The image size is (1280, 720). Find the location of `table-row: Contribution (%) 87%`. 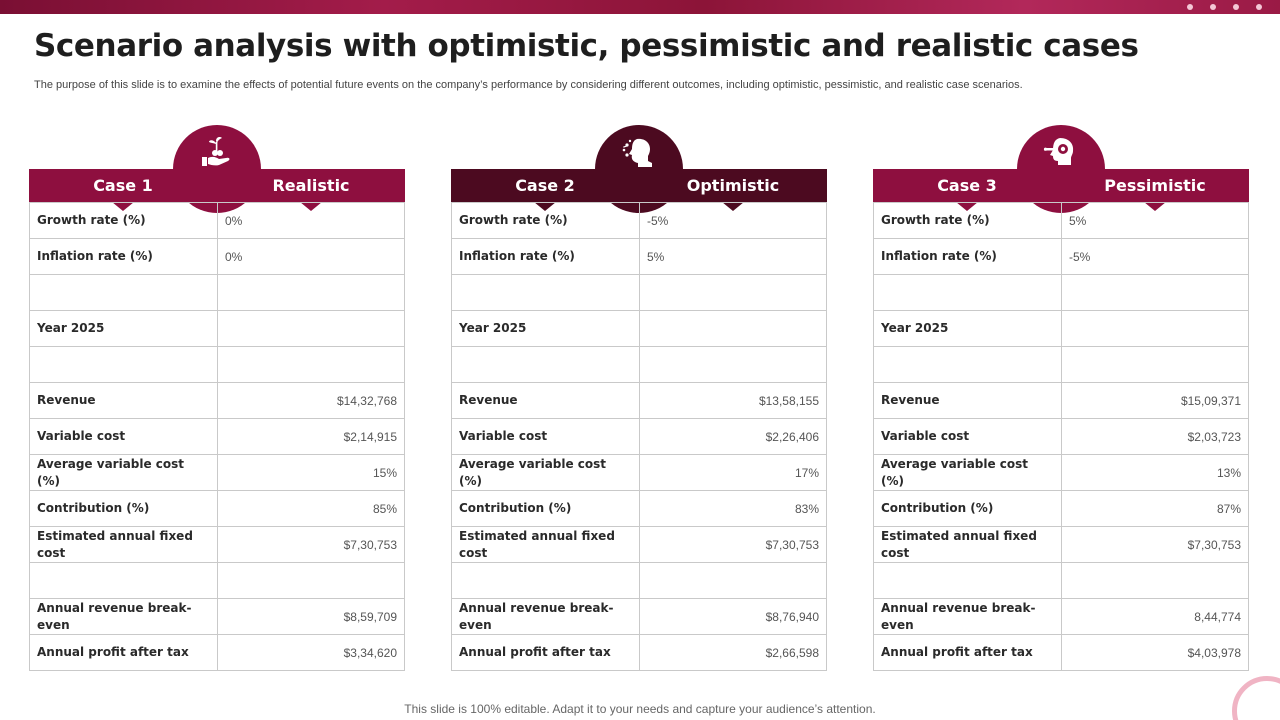

table-row: Contribution (%) 87% is located at coordinates (1061, 508).